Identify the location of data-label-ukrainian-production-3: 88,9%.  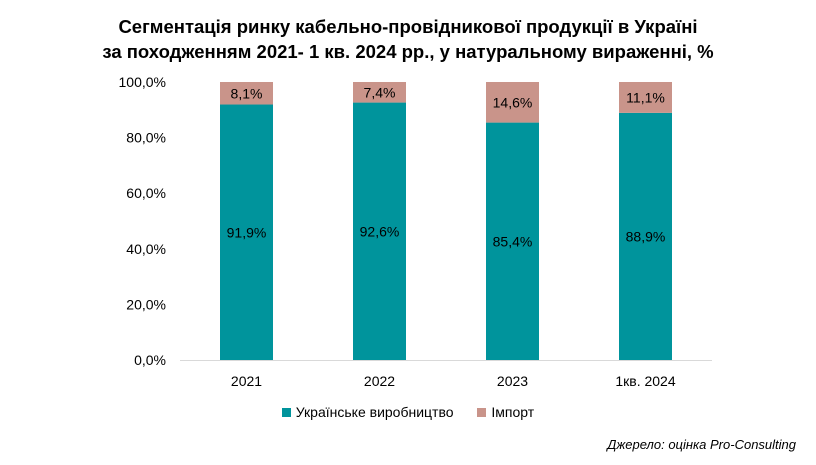
(646, 236).